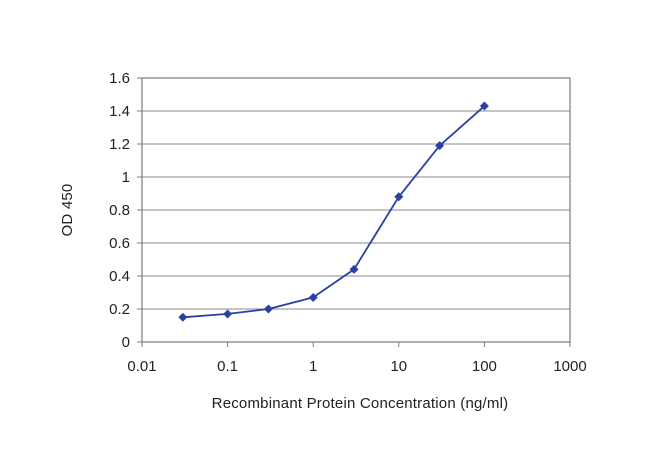 This screenshot has width=650, height=471. I want to click on y-tick-label: 0.6, so click(119, 243).